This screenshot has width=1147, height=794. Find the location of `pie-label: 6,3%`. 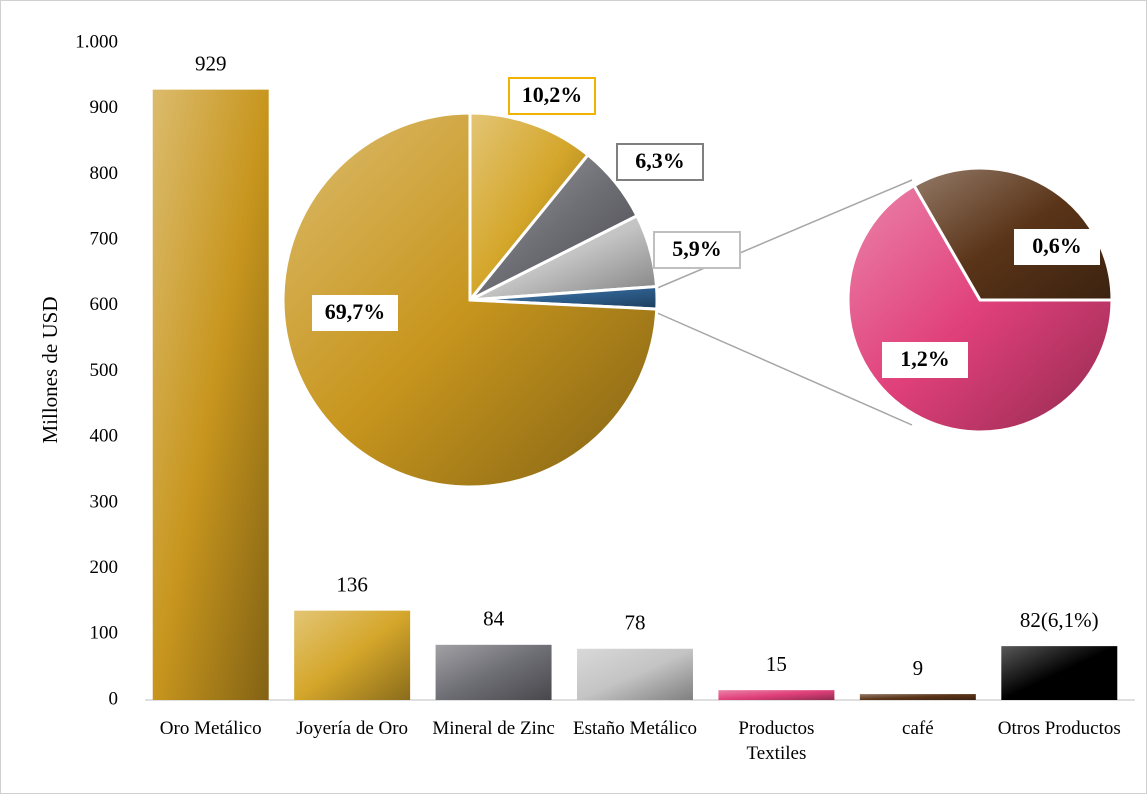

pie-label: 6,3% is located at coordinates (660, 160).